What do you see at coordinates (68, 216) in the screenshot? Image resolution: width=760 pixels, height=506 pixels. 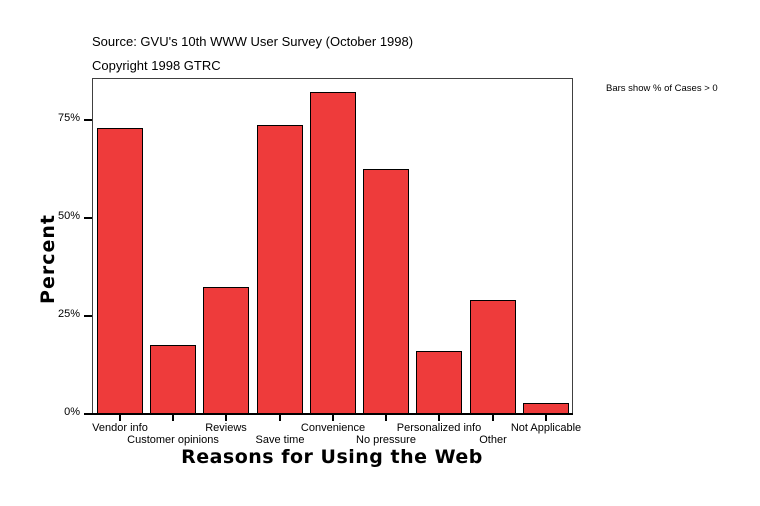 I see `y-tick-label: 50%` at bounding box center [68, 216].